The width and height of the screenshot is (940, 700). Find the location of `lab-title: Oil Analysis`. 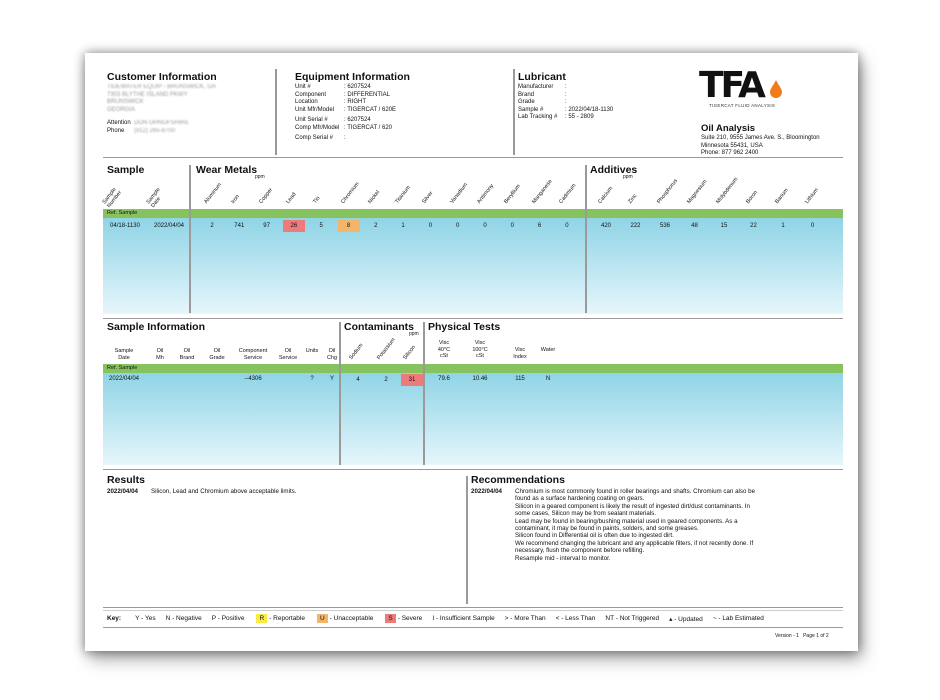

lab-title: Oil Analysis is located at coordinates (728, 128).